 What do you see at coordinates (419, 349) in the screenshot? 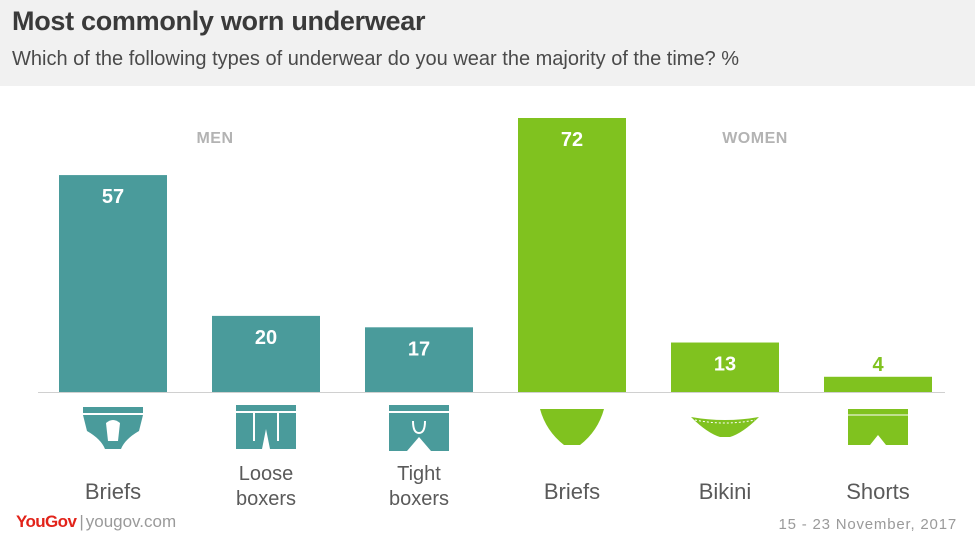
I see `data-label: 17` at bounding box center [419, 349].